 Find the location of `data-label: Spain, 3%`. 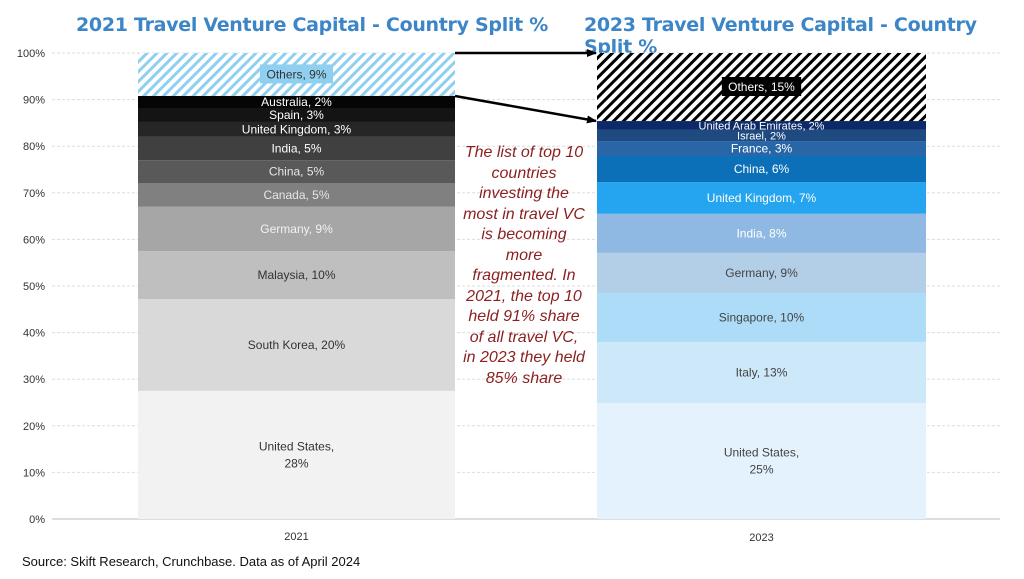

data-label: Spain, 3% is located at coordinates (296, 115).